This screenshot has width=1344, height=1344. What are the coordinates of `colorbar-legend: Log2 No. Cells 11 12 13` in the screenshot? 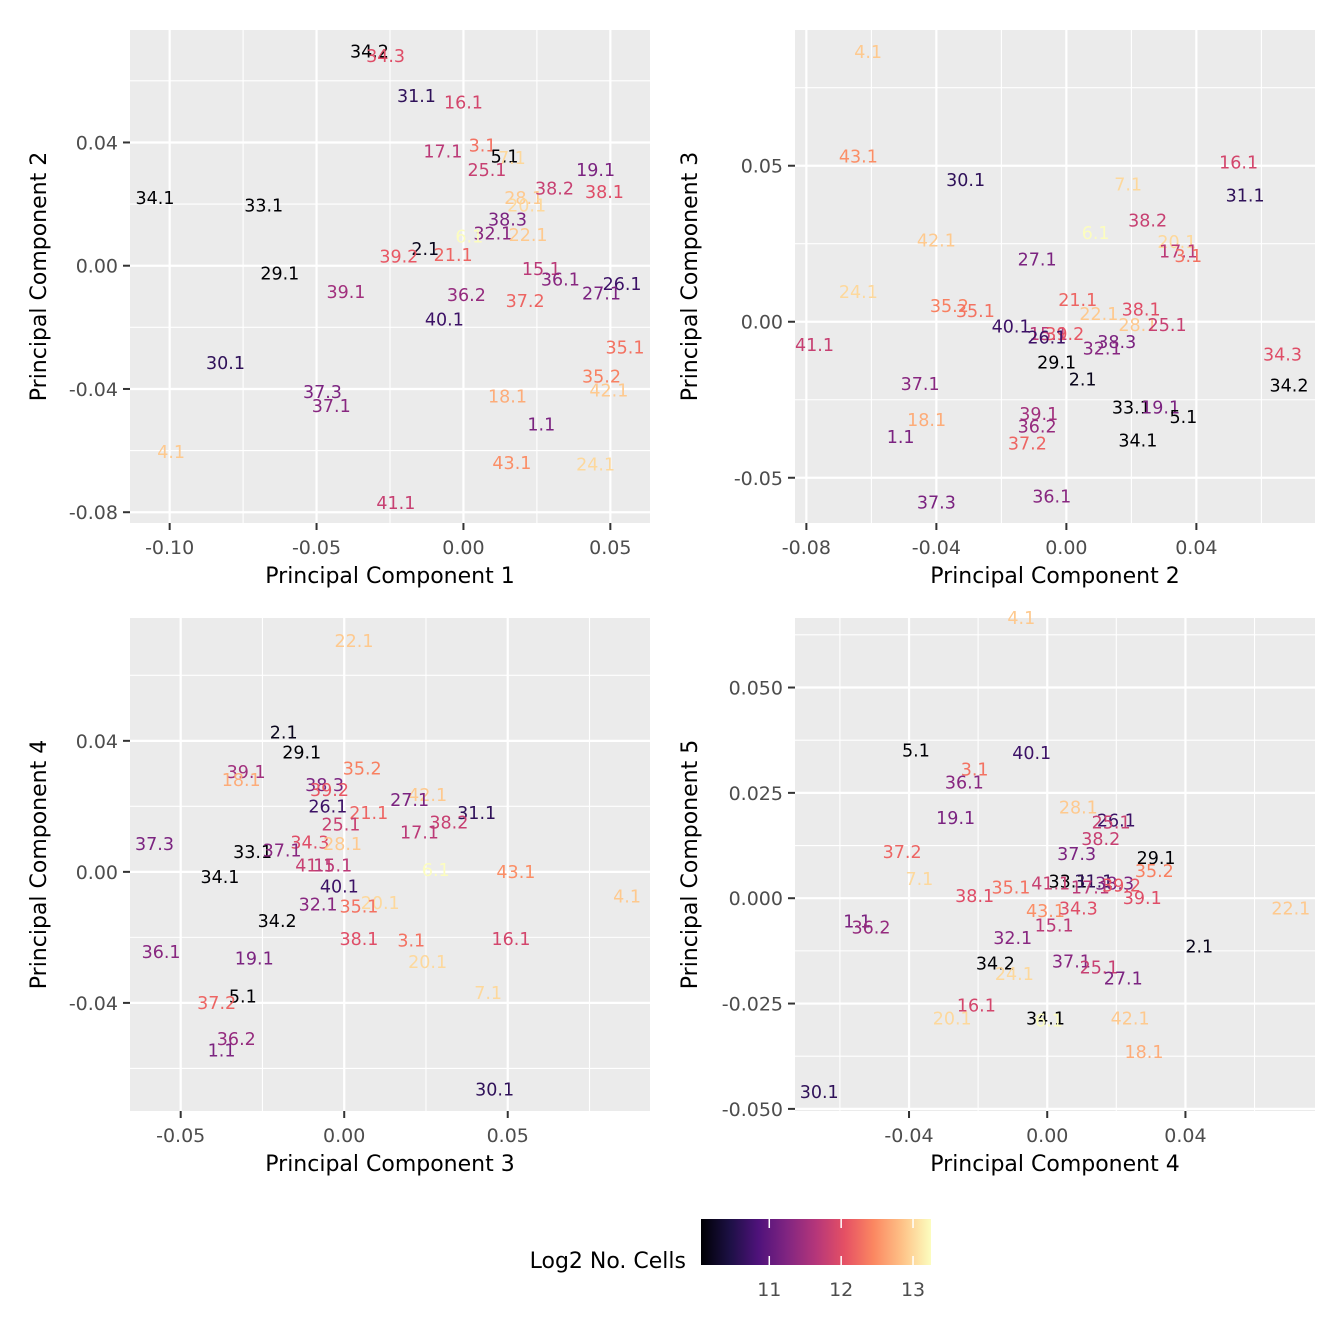 It's located at (730, 1260).